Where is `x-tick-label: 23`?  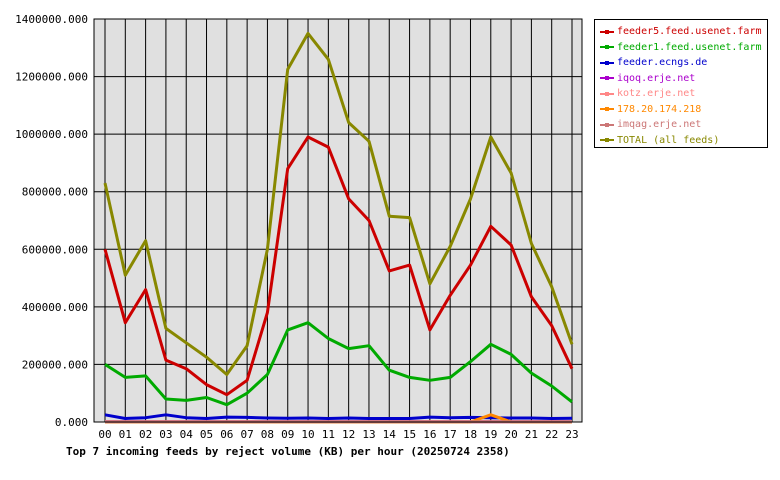
x-tick-label: 23 is located at coordinates (571, 434).